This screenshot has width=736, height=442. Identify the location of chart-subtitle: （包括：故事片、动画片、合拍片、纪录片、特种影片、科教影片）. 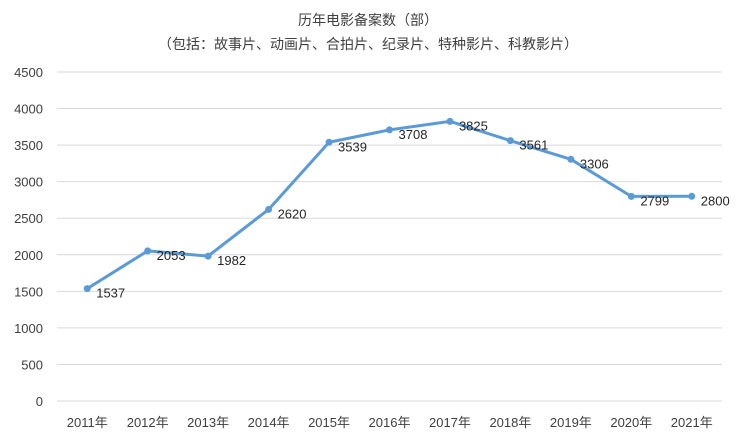
(368, 45).